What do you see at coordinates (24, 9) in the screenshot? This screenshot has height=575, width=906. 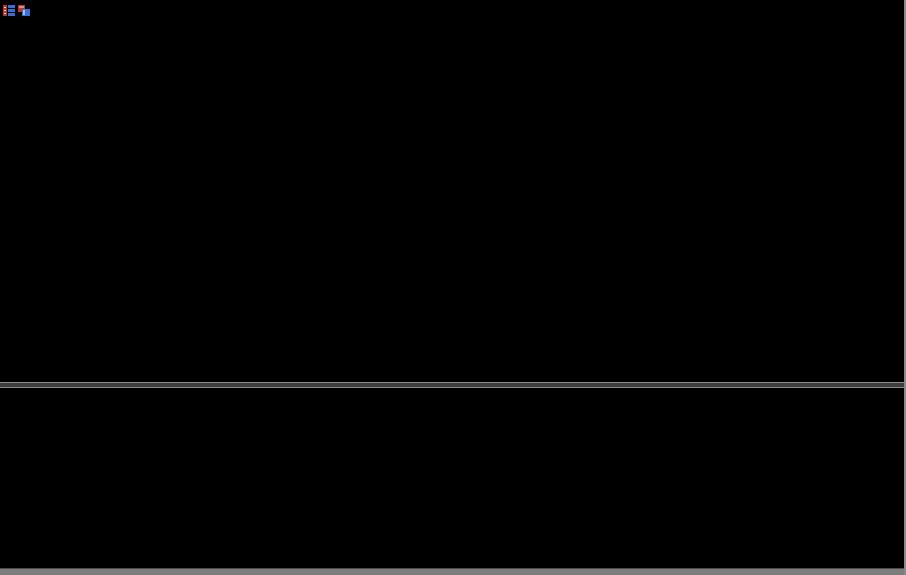 I see `chart-window-icon` at bounding box center [24, 9].